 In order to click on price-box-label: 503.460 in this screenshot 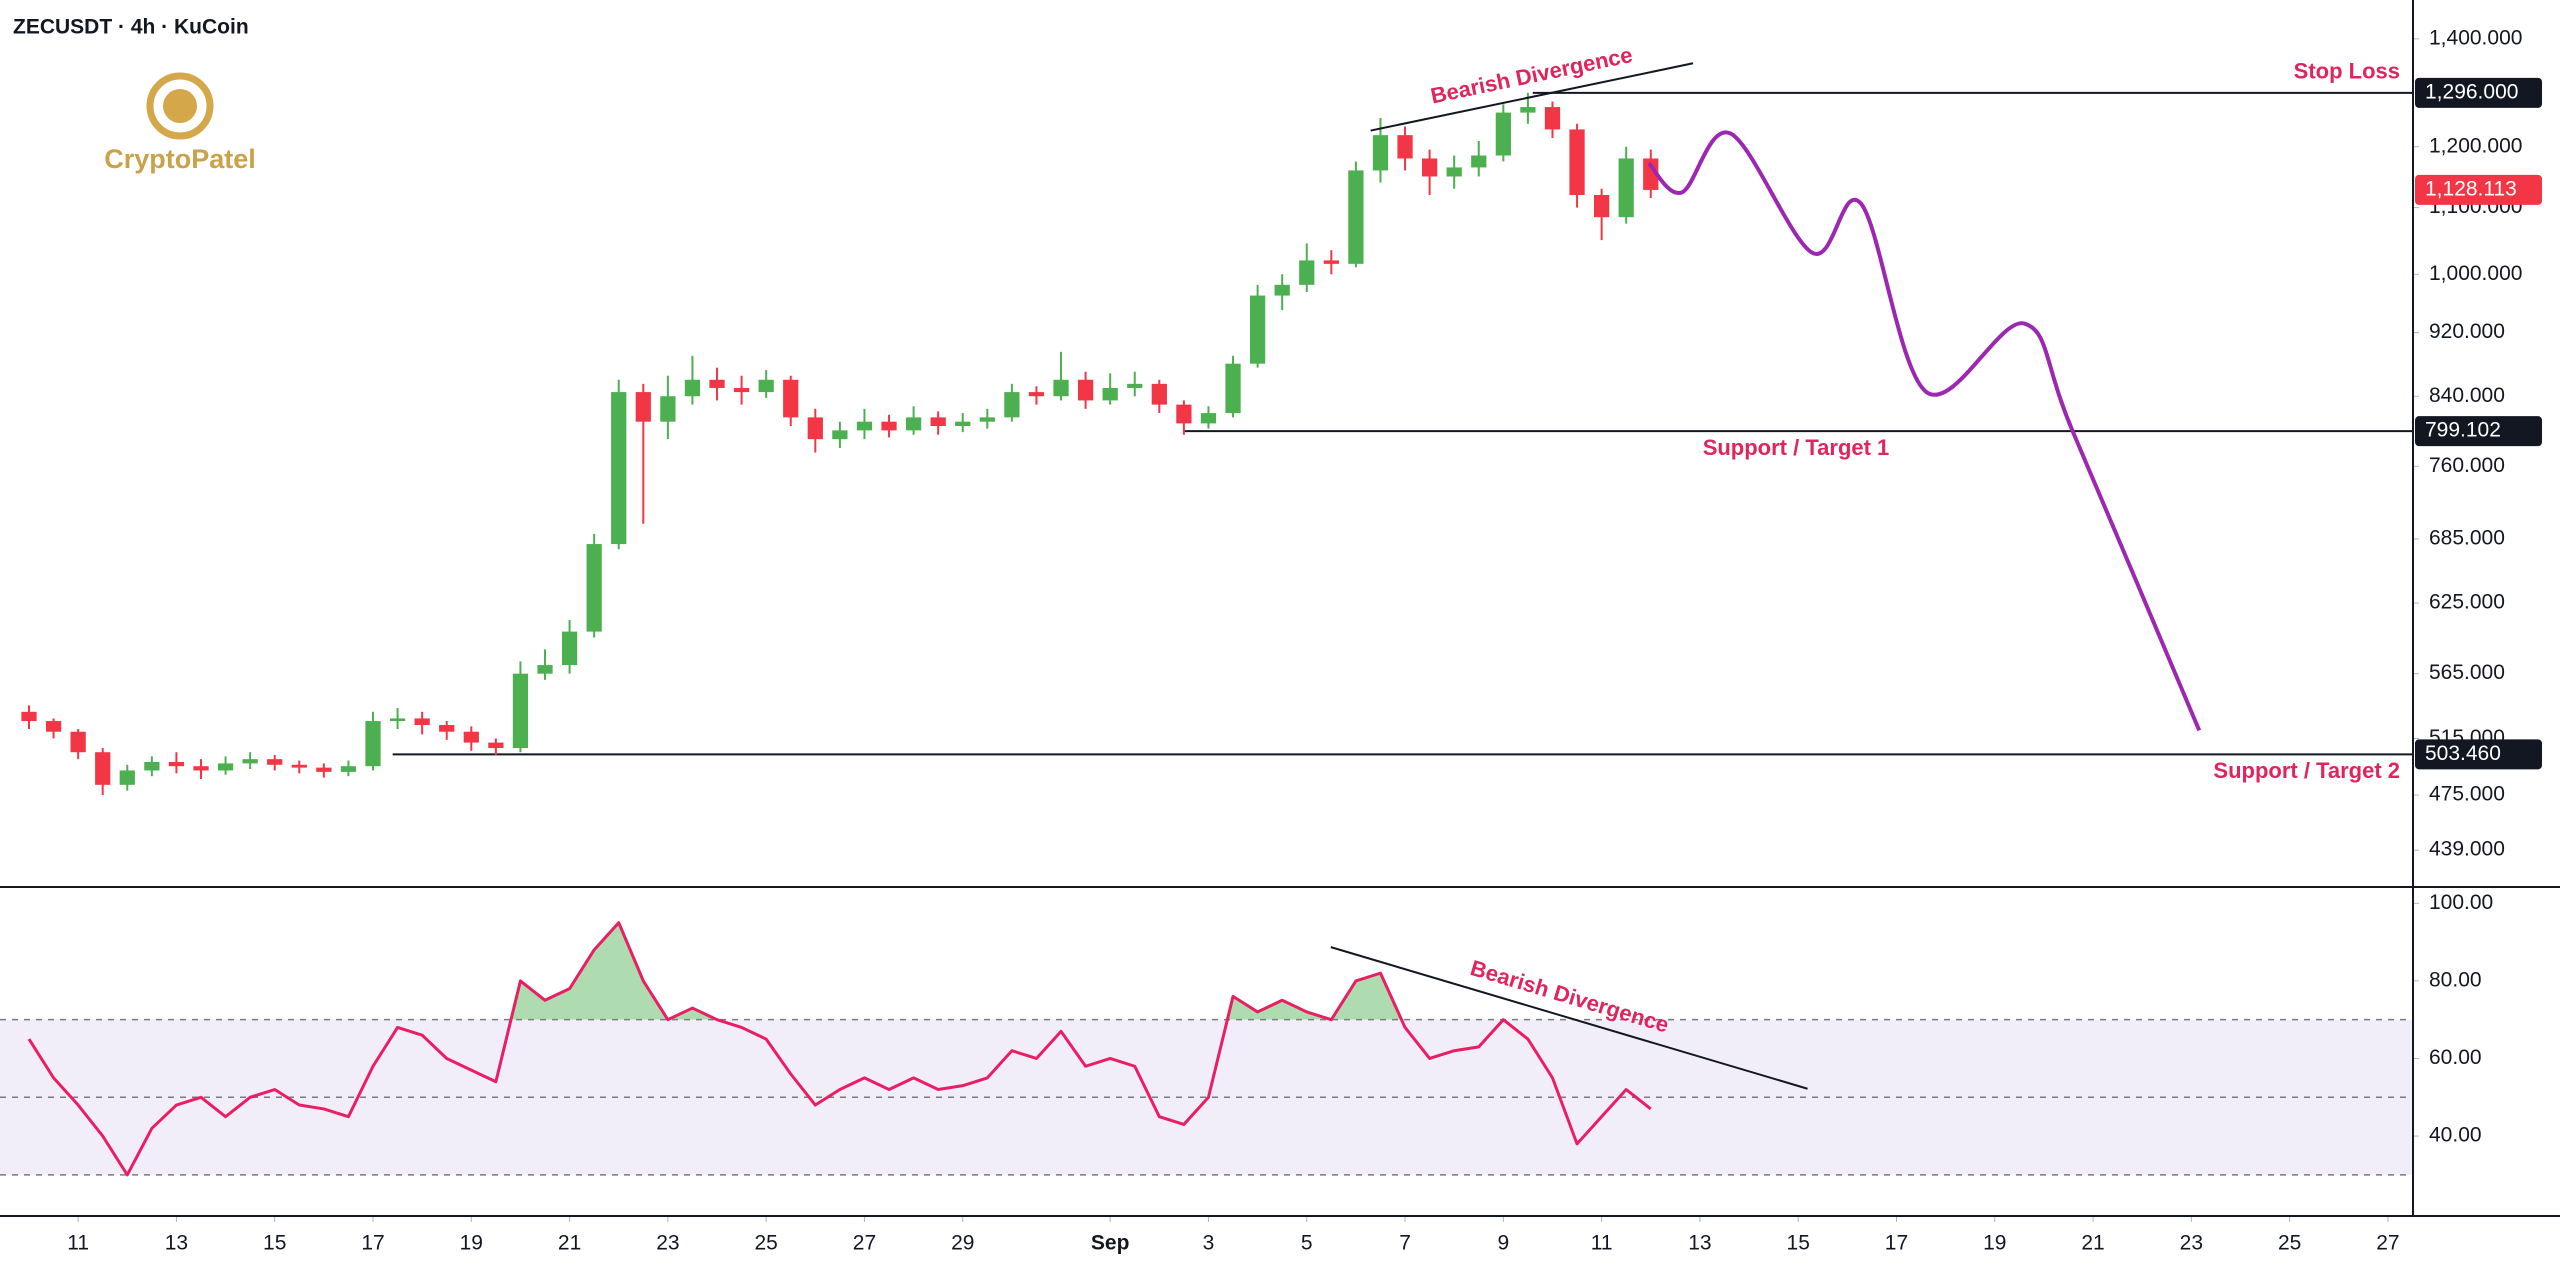, I will do `click(2463, 753)`.